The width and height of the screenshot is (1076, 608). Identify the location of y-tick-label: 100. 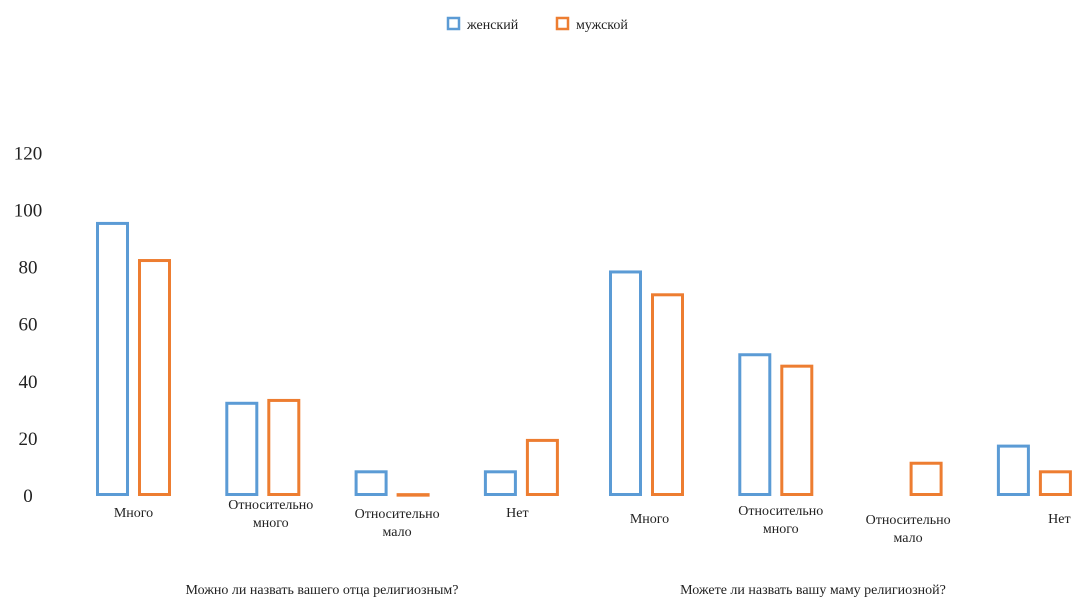
(28, 211).